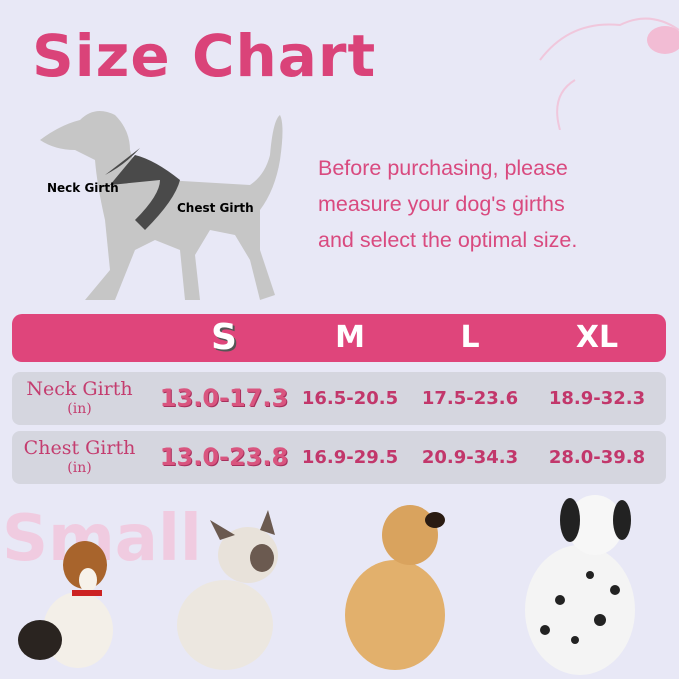  I want to click on cell-m: 16.5-20.5, so click(350, 398).